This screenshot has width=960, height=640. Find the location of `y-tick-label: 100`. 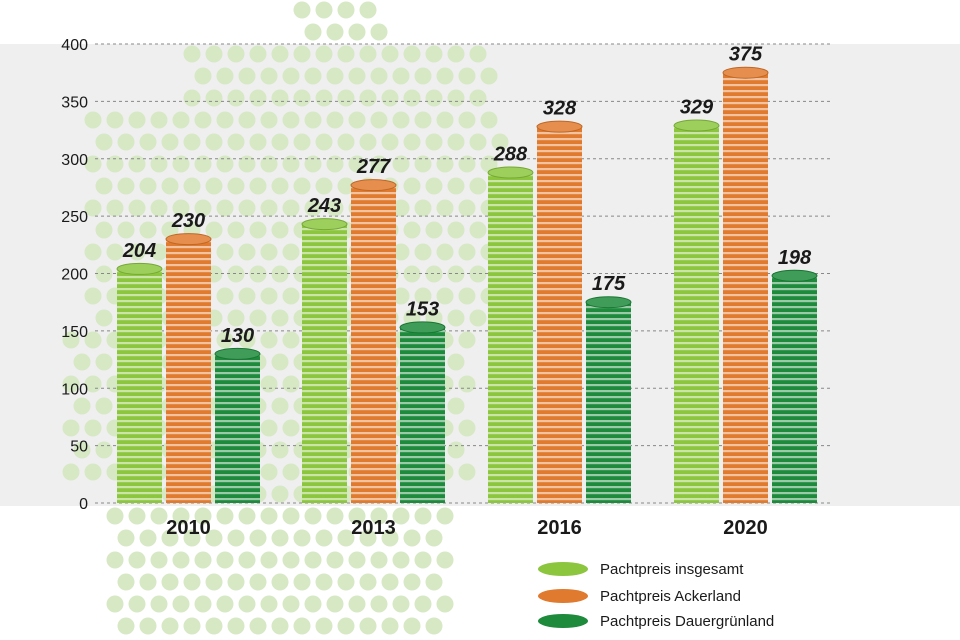

y-tick-label: 100 is located at coordinates (74, 389).